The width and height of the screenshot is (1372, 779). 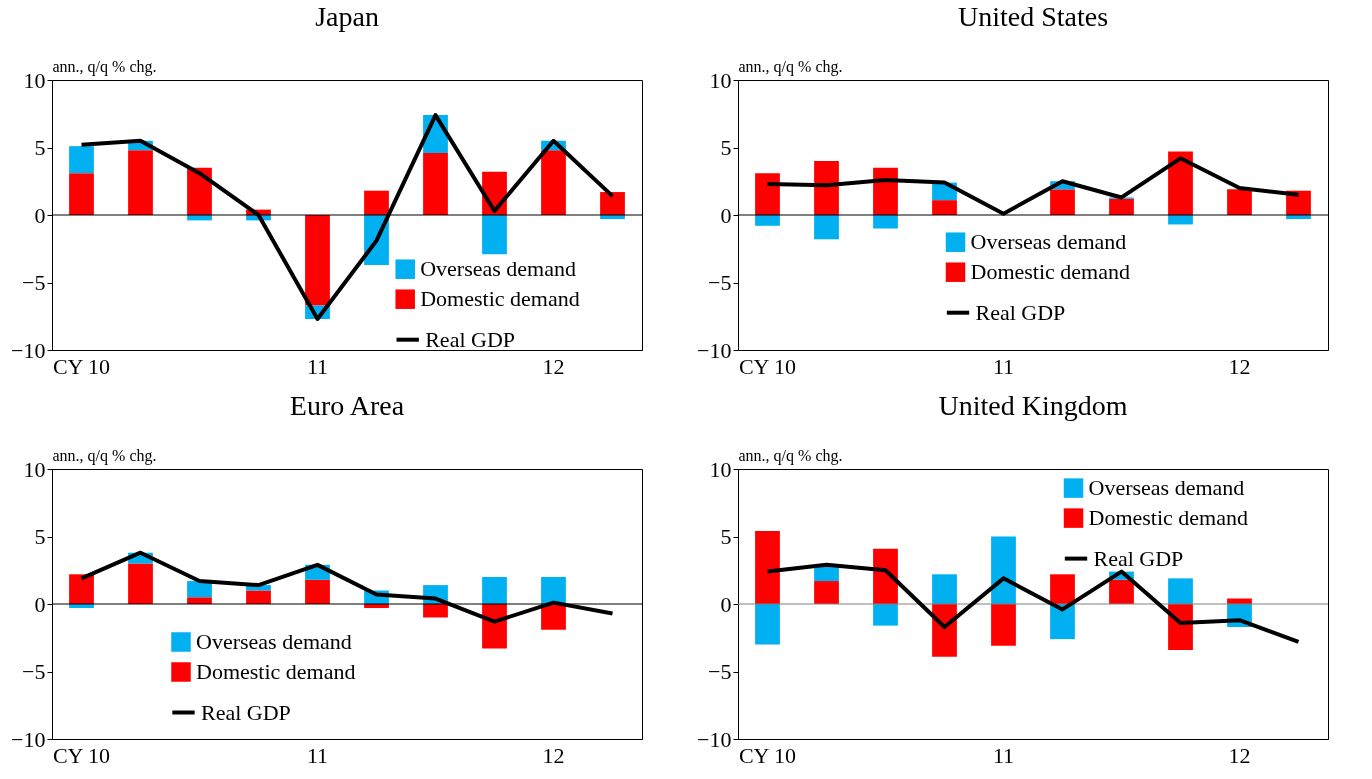 What do you see at coordinates (347, 405) in the screenshot?
I see `chart-title: Euro Area` at bounding box center [347, 405].